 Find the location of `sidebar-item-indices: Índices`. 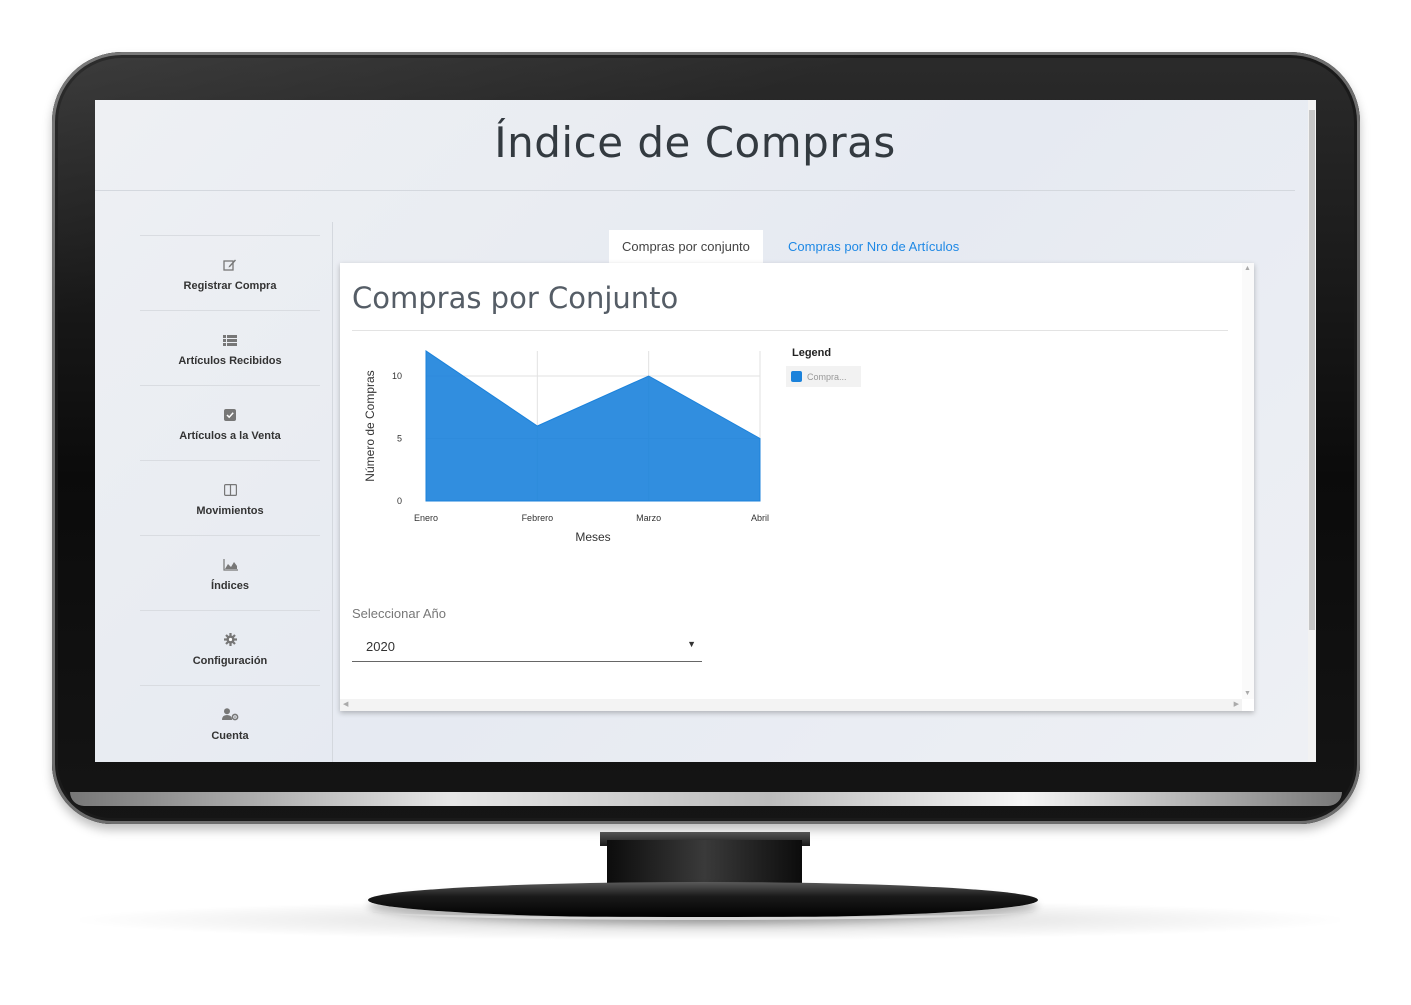

sidebar-item-indices: Índices is located at coordinates (230, 572).